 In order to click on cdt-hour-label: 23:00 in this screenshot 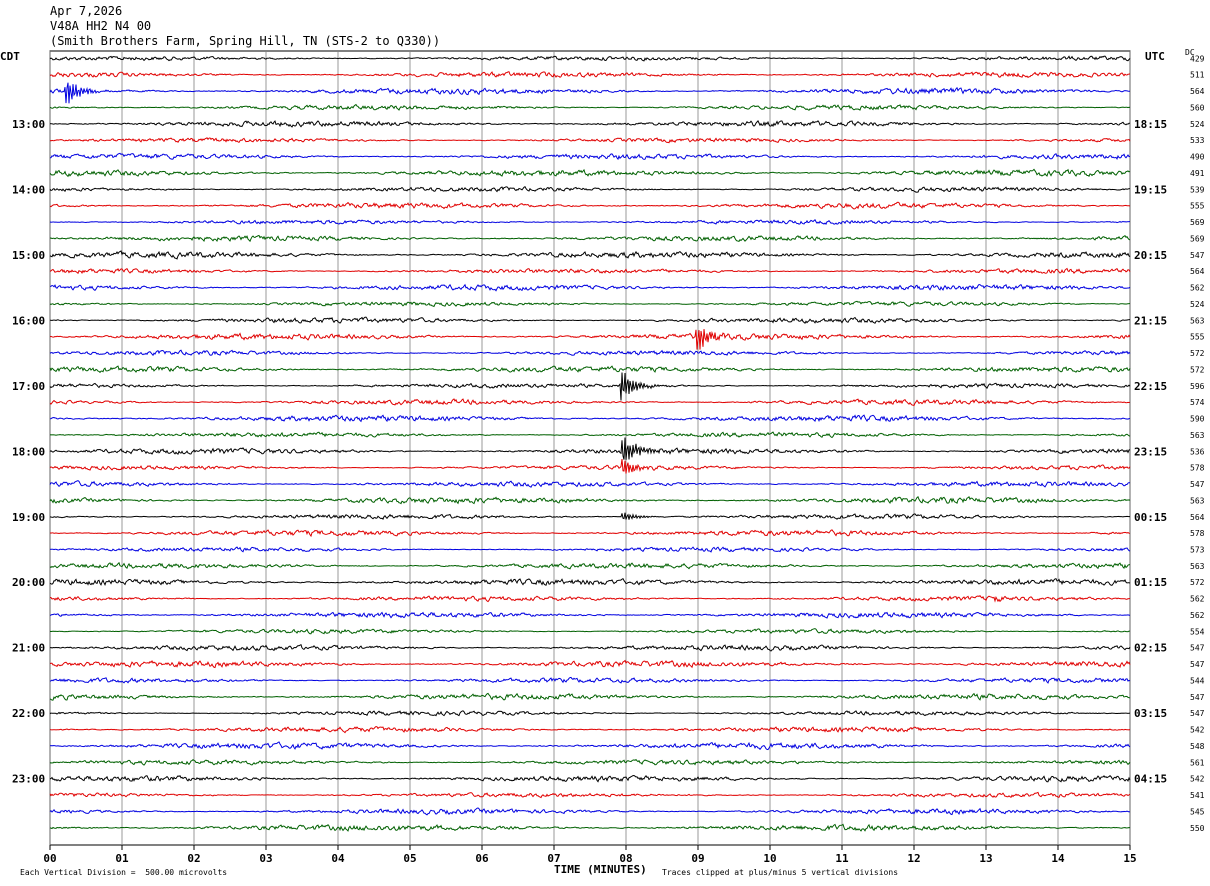, I will do `click(28, 779)`.